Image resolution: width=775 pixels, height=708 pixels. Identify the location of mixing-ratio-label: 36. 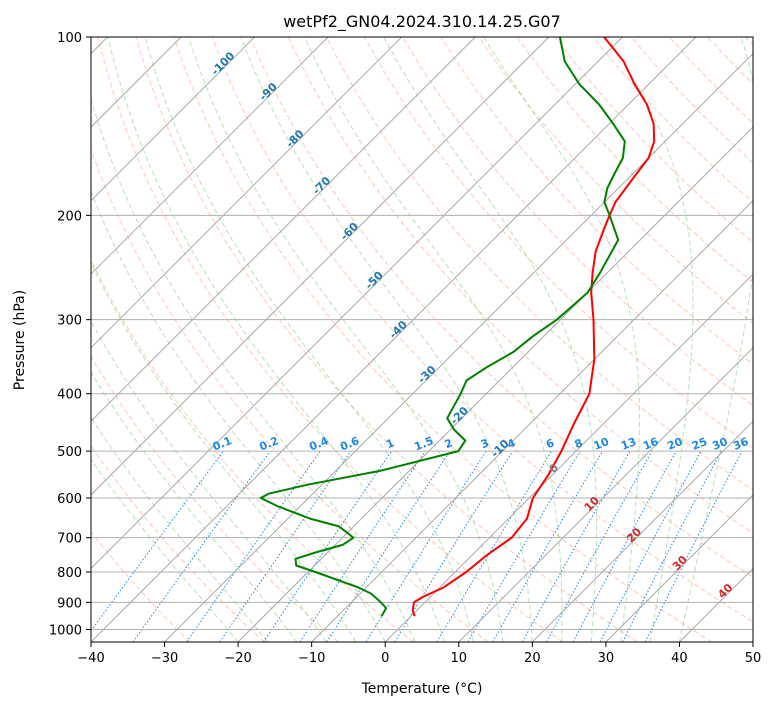
(740, 444).